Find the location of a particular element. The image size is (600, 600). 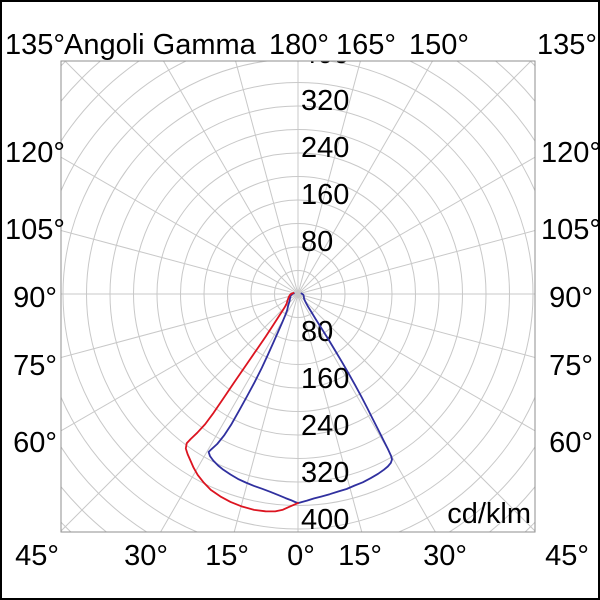

radial-label-down: 400 is located at coordinates (325, 520).